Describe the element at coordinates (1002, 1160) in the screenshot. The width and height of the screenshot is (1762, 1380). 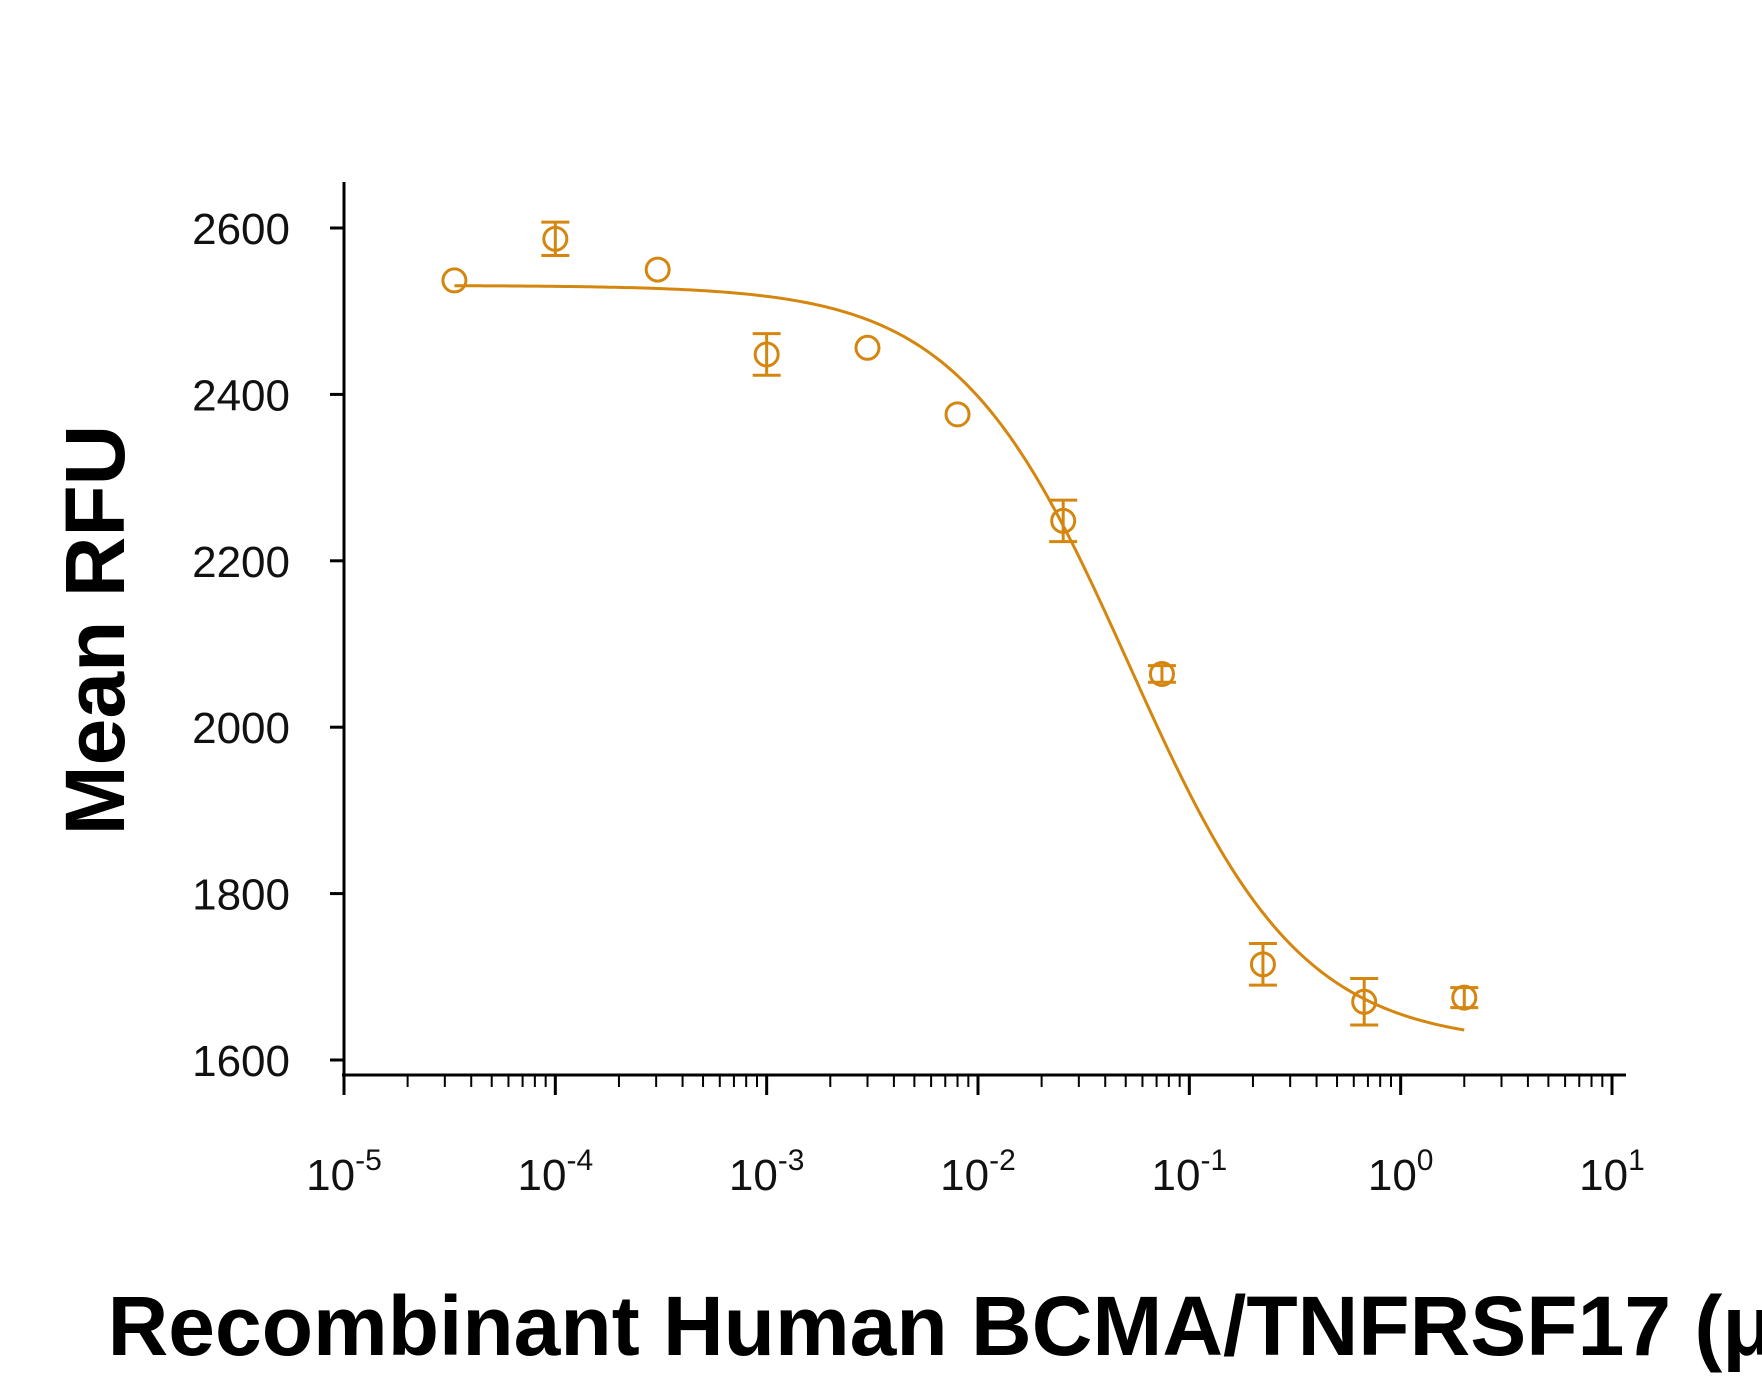
I see `x-tick-exponent: -2` at that location.